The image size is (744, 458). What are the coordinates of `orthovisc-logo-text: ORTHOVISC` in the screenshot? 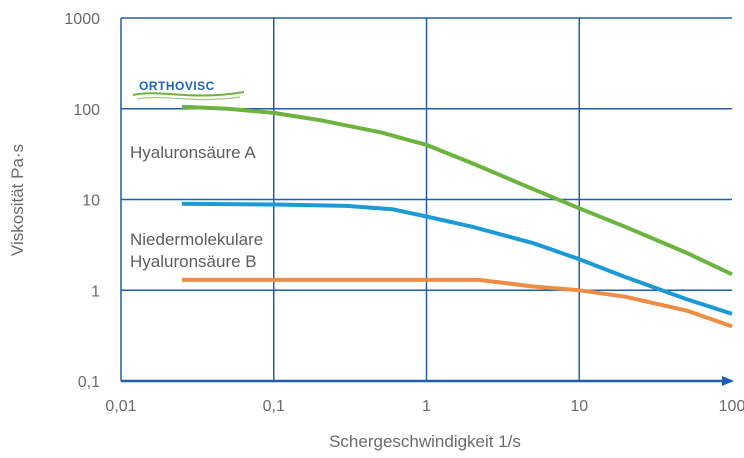 It's located at (177, 86).